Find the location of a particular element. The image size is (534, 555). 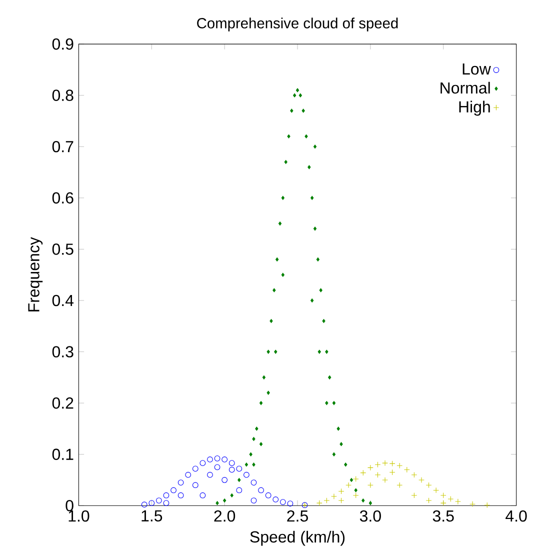

y-tick-label: 0.5 is located at coordinates (63, 249).